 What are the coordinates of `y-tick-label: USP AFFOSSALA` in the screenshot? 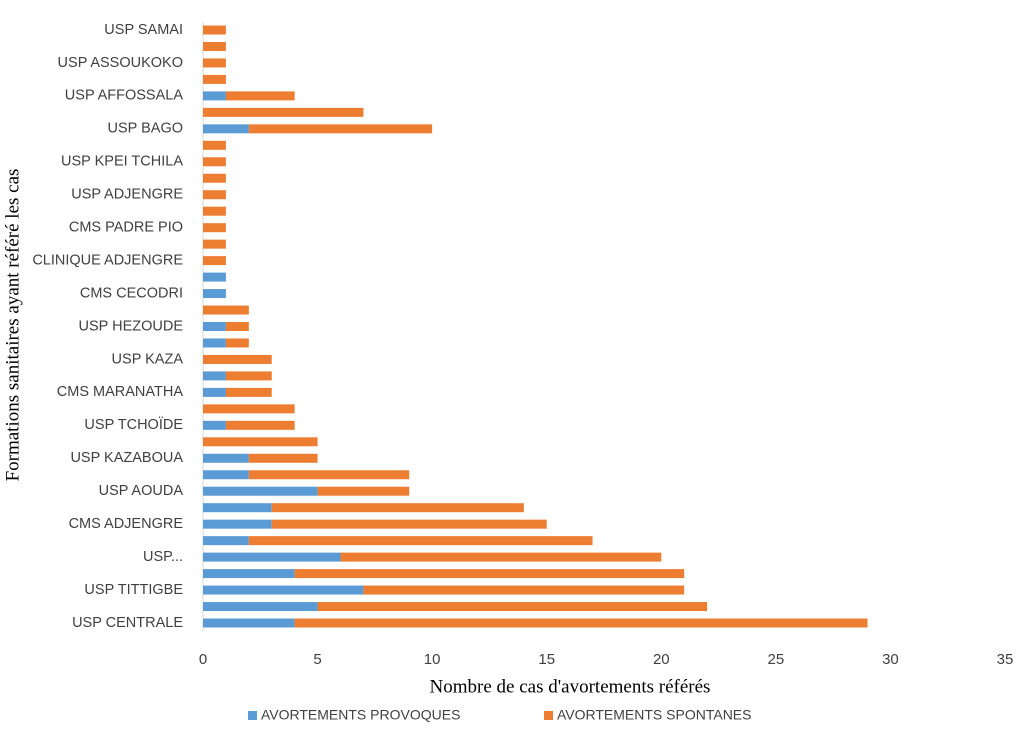 It's located at (124, 96).